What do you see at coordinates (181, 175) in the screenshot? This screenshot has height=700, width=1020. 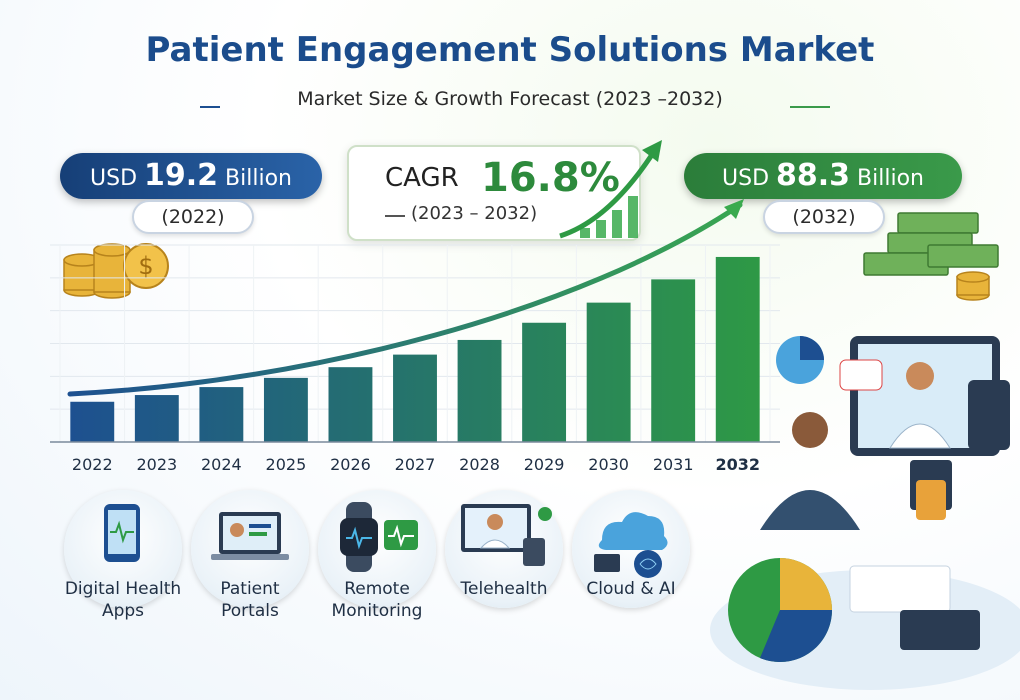 I see `start-value-number: 19.2` at bounding box center [181, 175].